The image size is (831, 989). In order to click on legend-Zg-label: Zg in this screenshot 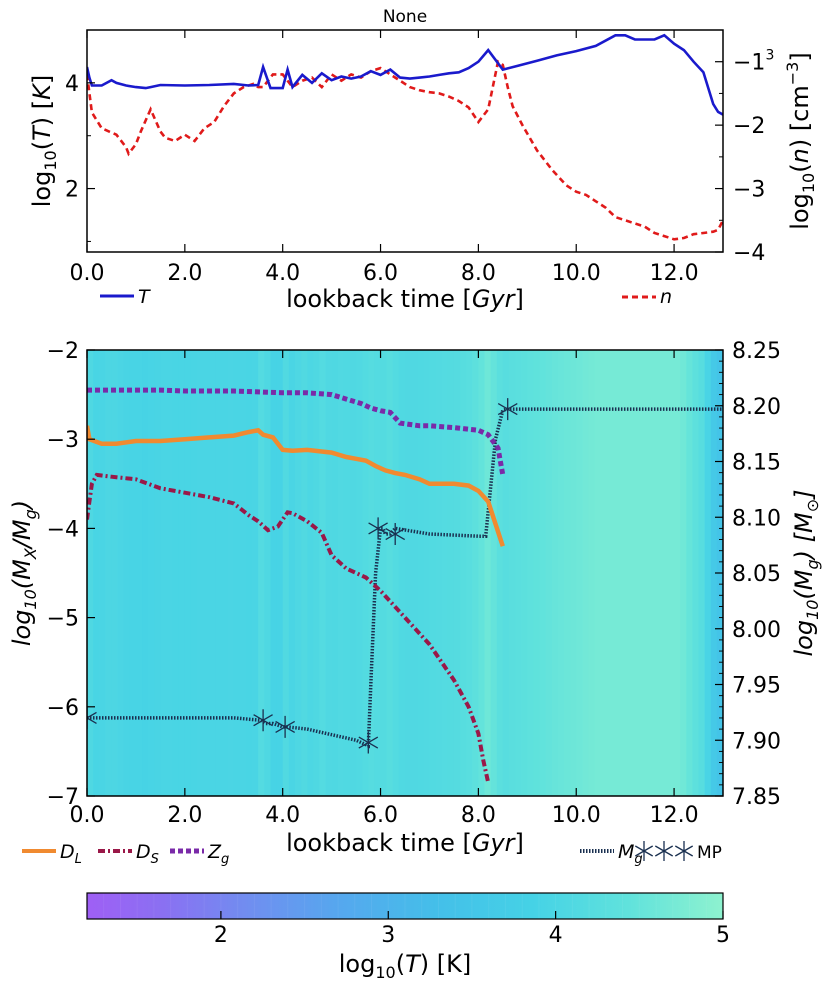, I will do `click(218, 854)`.